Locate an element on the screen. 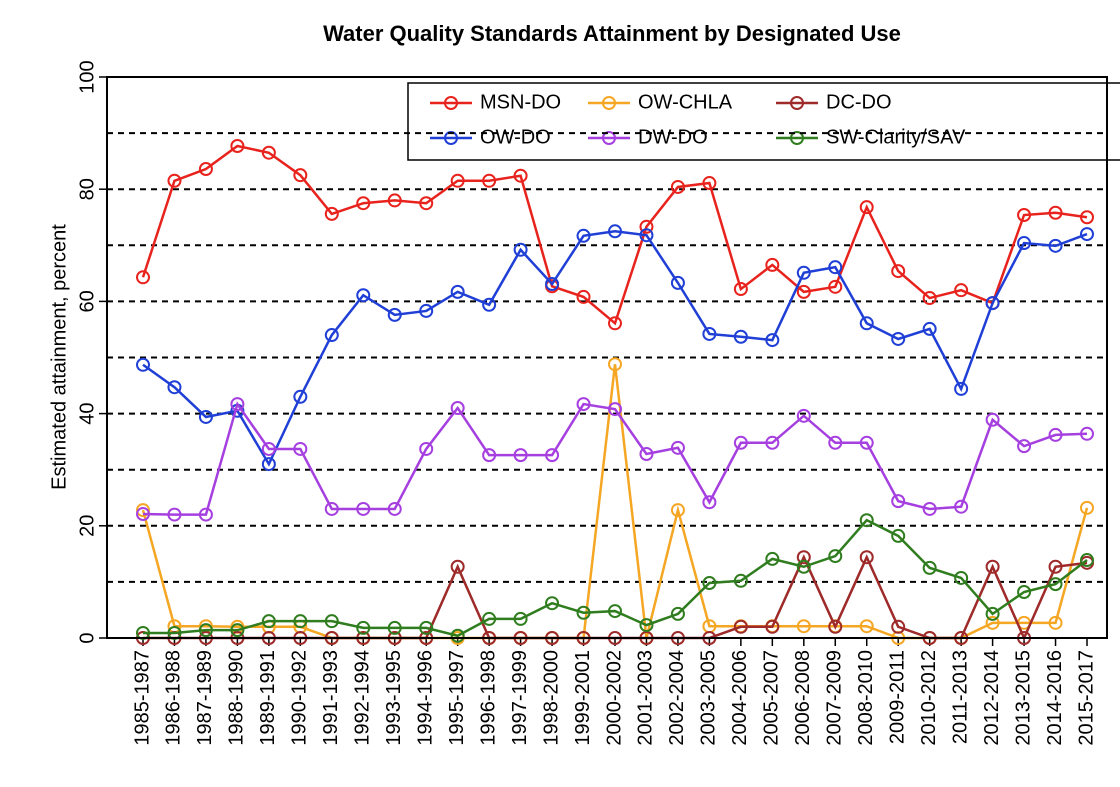 This screenshot has width=1120, height=787. y-tick-label: 20 is located at coordinates (87, 526).